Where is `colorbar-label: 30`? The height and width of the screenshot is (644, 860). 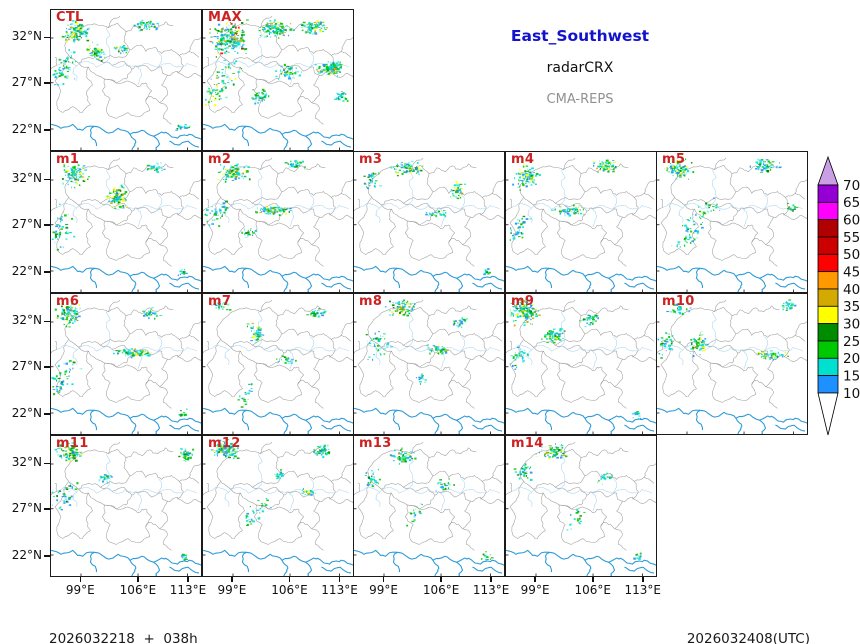 colorbar-label: 30 is located at coordinates (851, 324).